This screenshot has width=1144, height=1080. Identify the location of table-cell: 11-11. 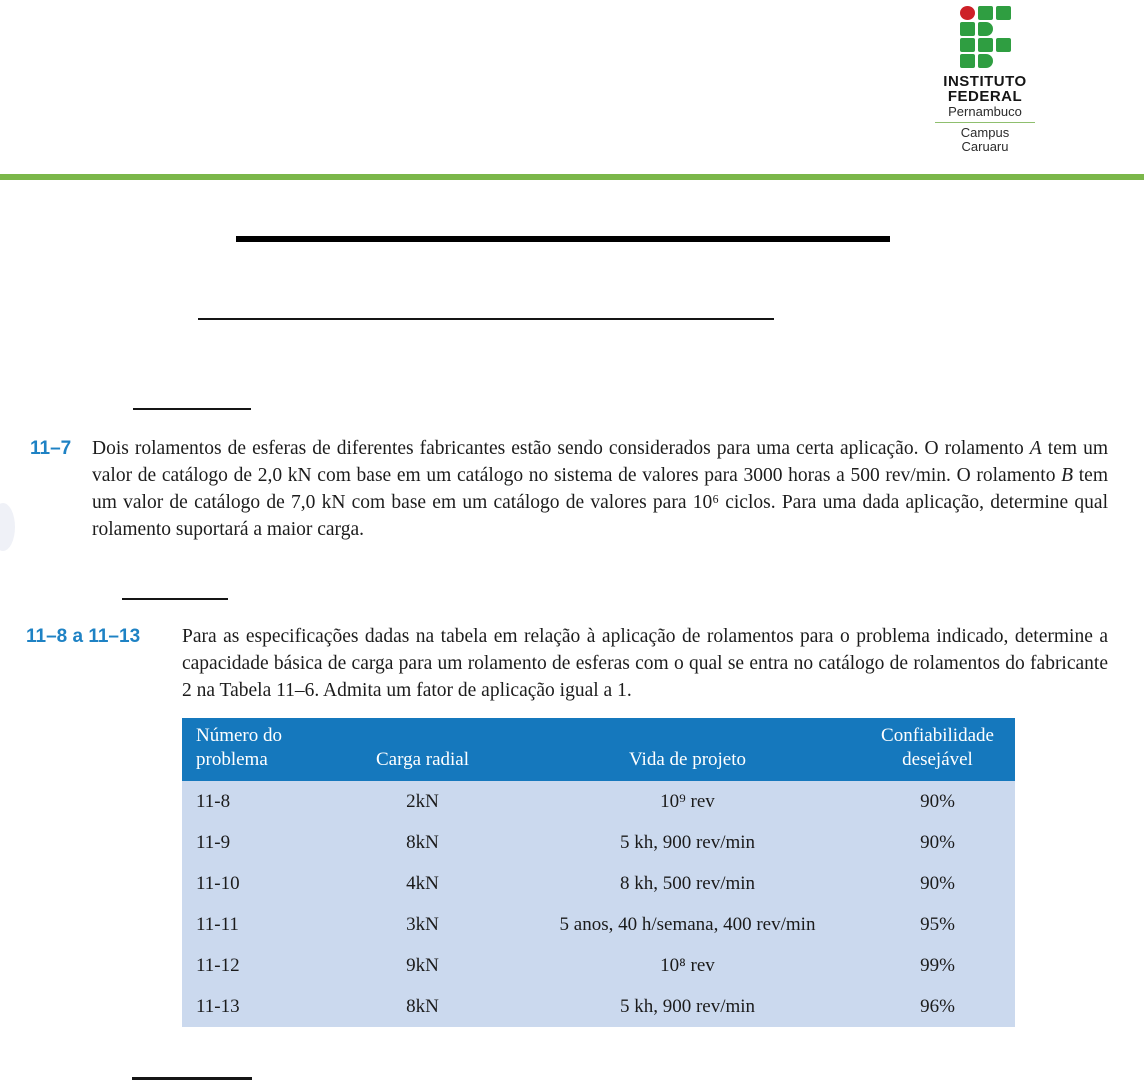
(256, 924).